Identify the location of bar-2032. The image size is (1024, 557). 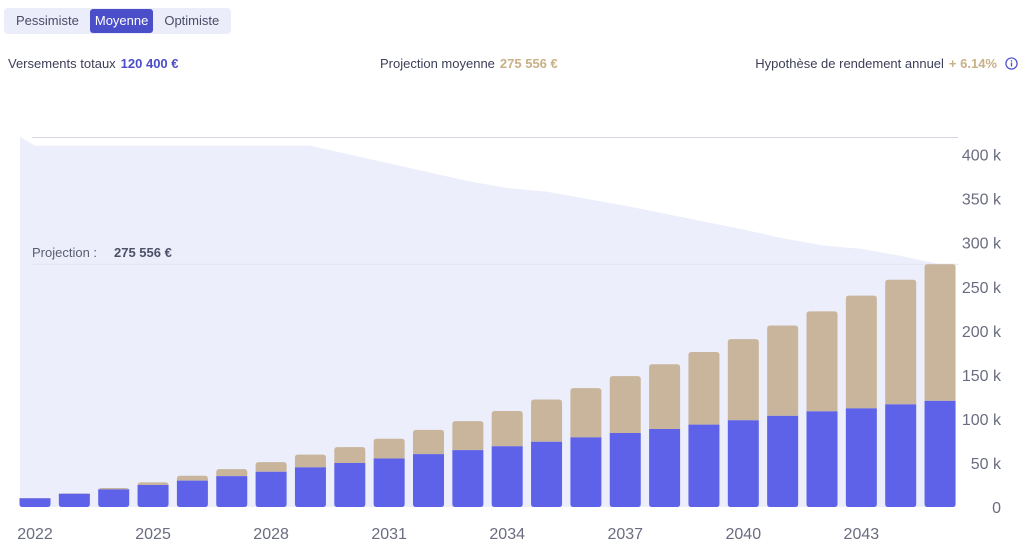
(428, 468).